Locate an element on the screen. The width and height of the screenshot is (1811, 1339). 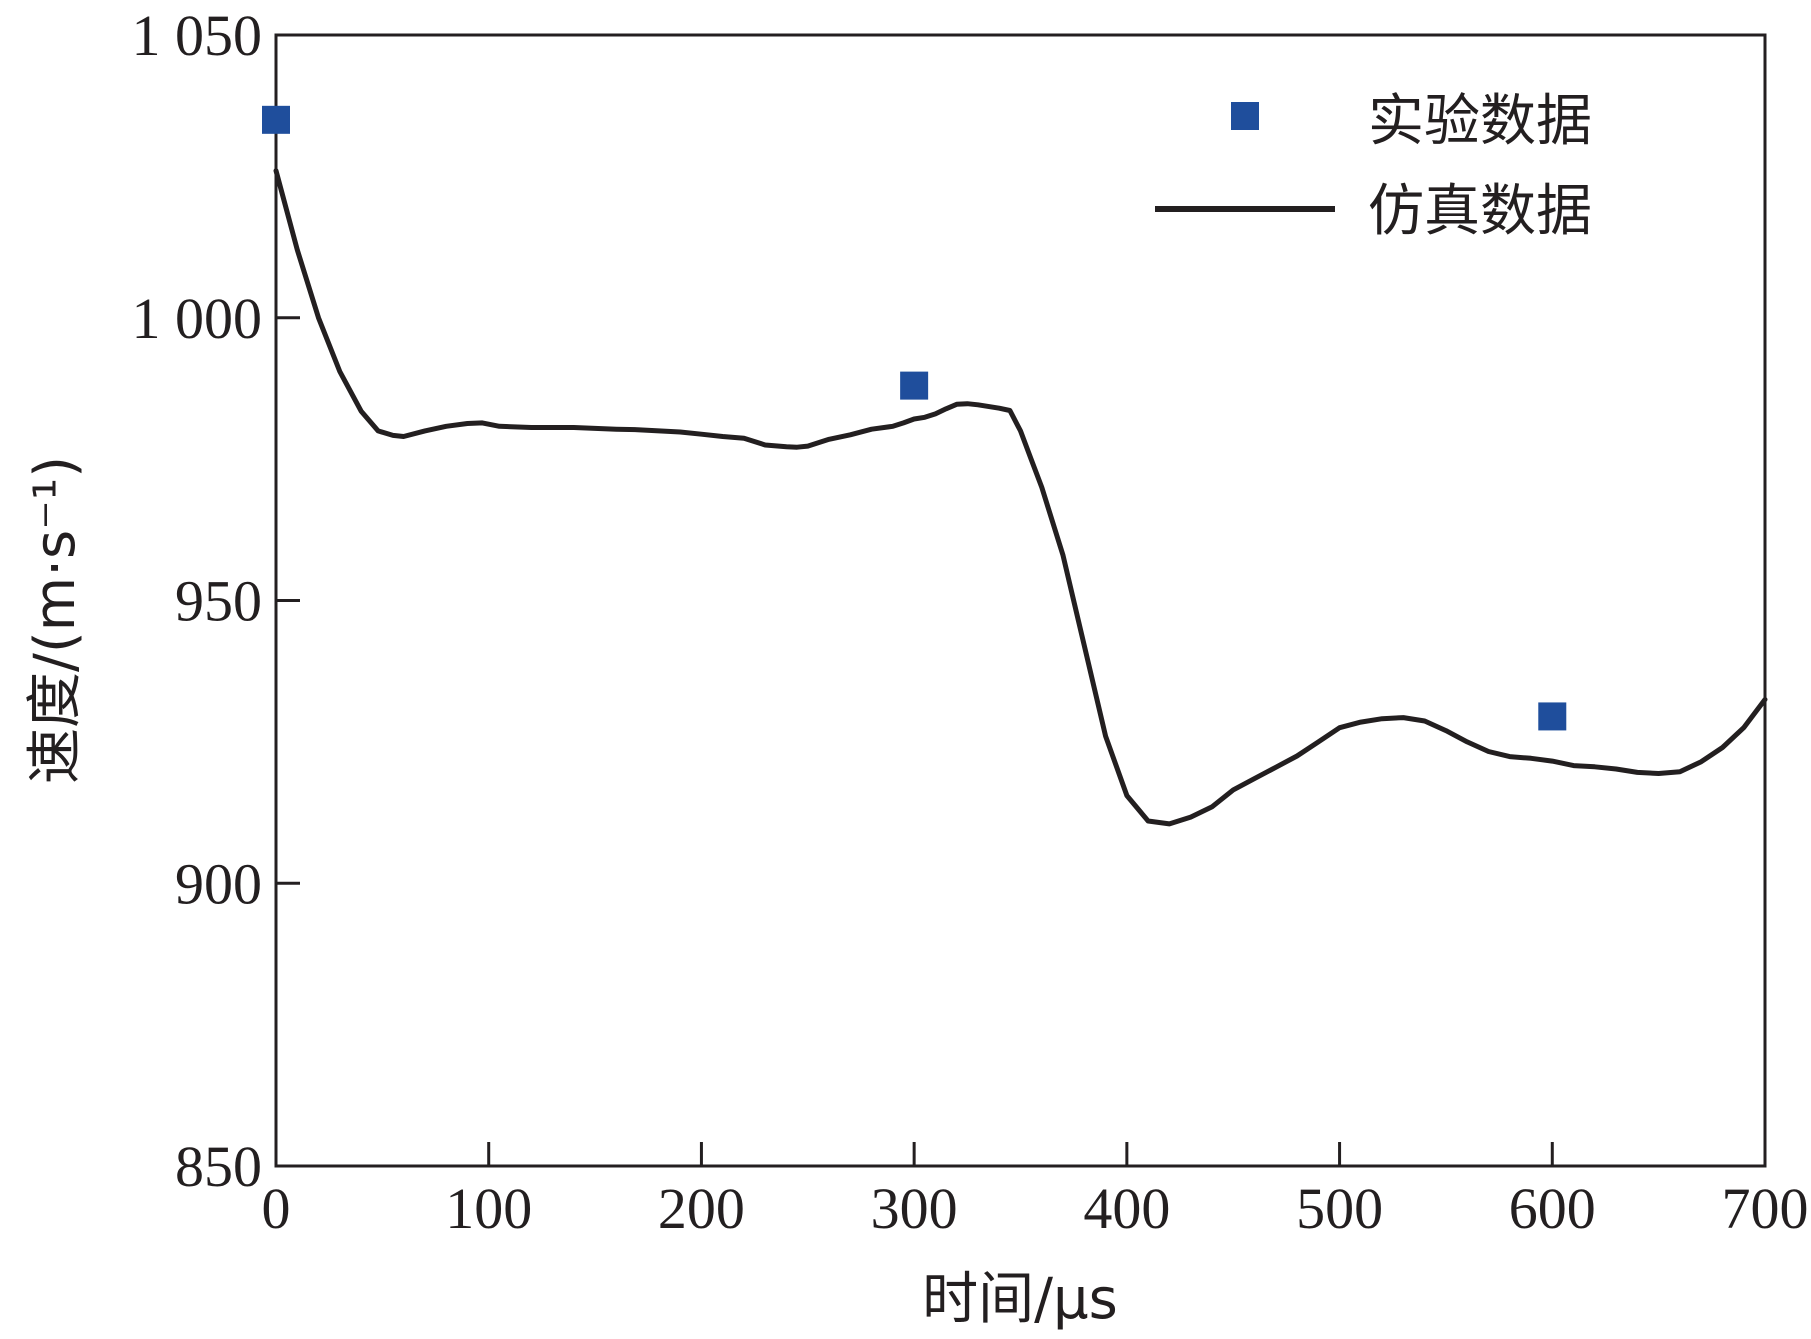
x-tick-label: 700 is located at coordinates (1765, 1208).